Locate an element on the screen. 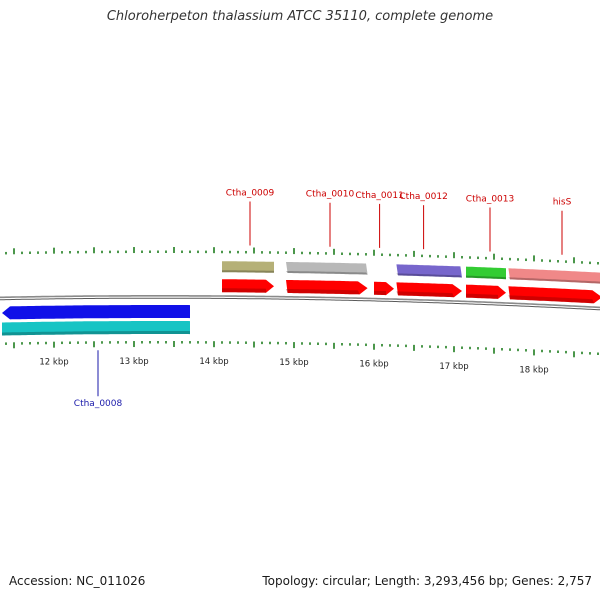 Image resolution: width=600 pixels, height=600 pixels. coordinate-label: 12 kbp is located at coordinates (53, 363).